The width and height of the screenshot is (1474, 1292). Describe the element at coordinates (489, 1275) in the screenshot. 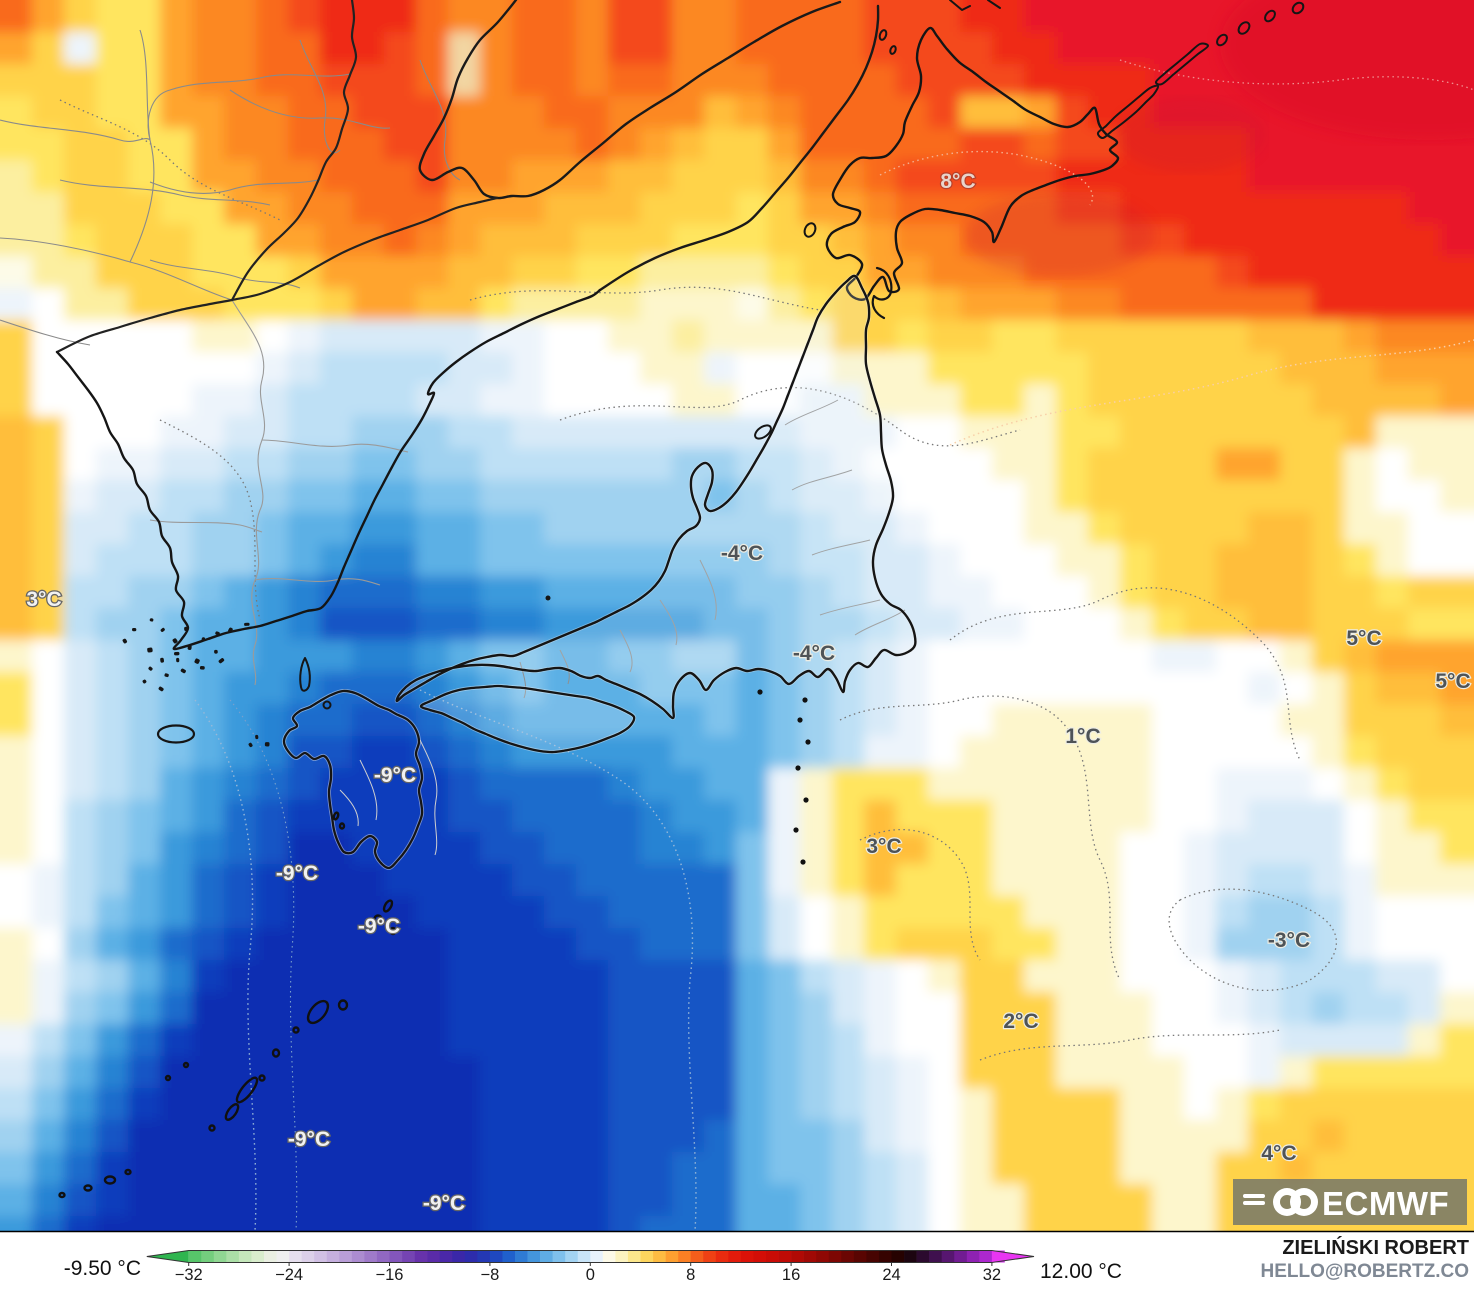

I see `svg-text: −8` at that location.